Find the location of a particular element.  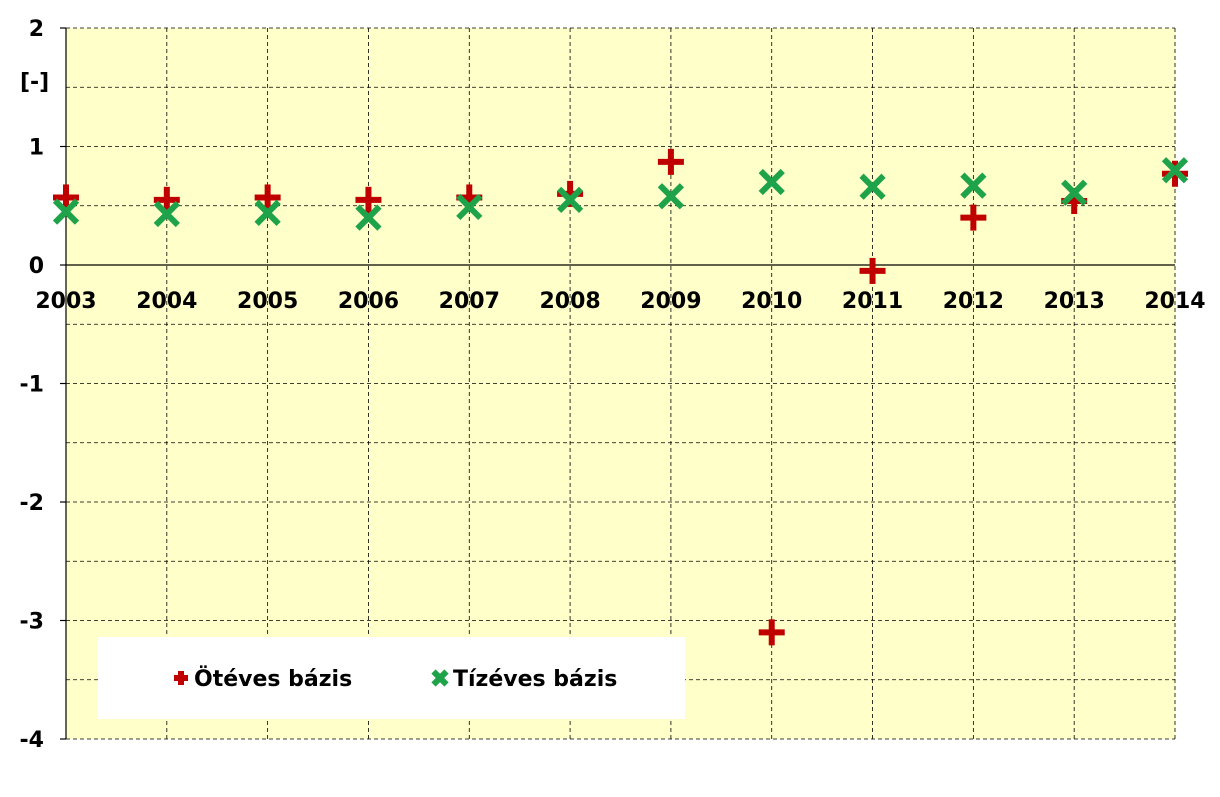

x-tick-label: 2003 is located at coordinates (65, 301).